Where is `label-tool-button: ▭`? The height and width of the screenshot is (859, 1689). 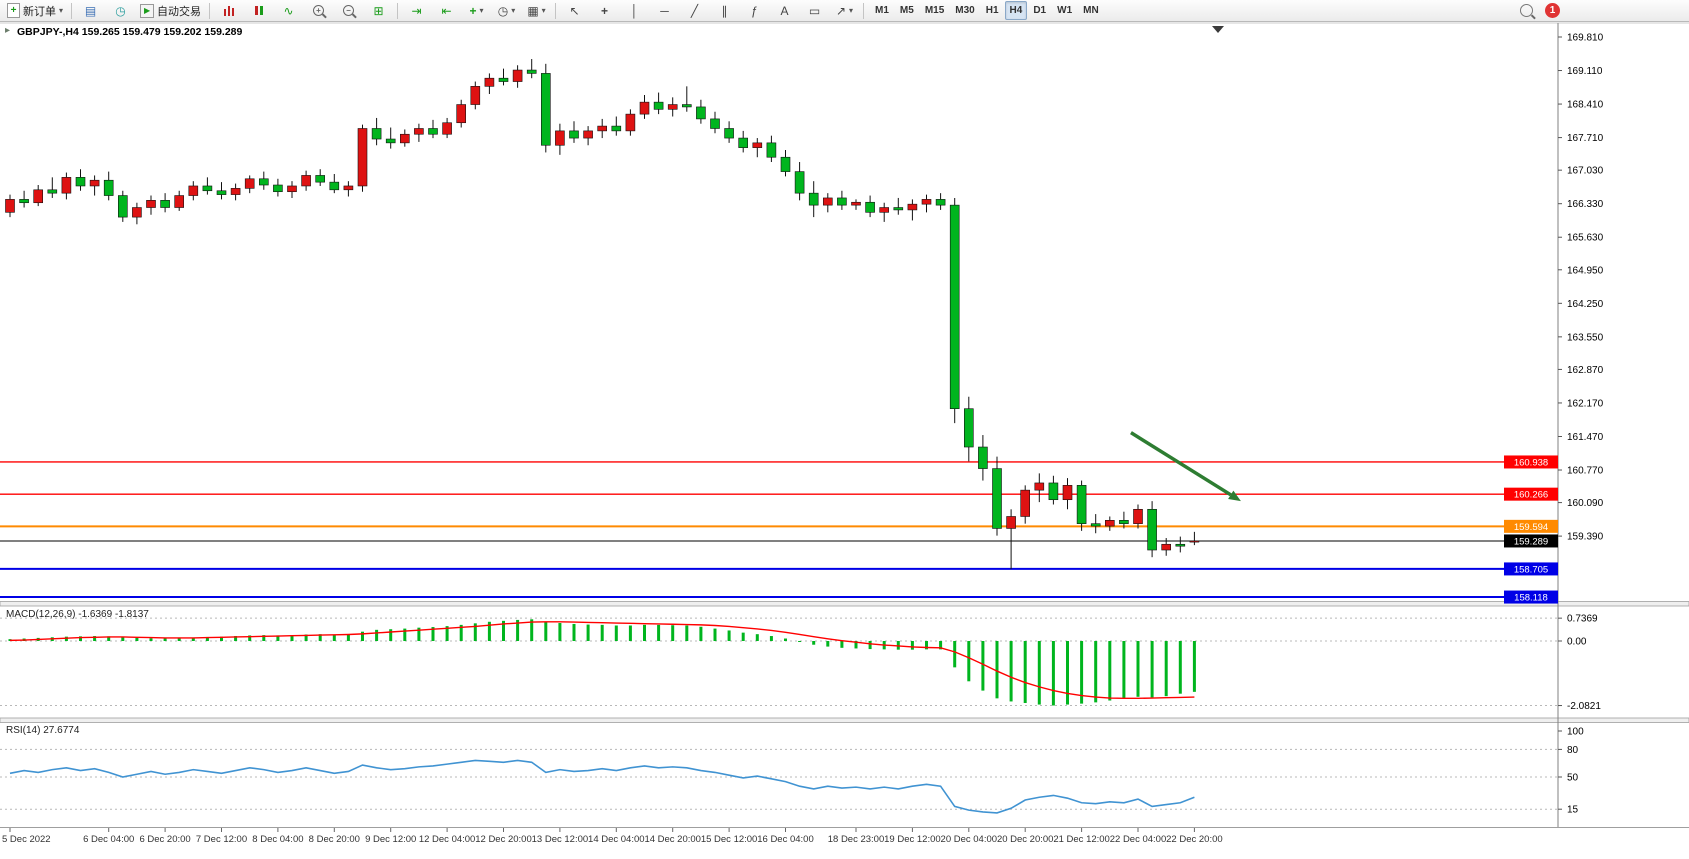
label-tool-button: ▭ is located at coordinates (814, 10).